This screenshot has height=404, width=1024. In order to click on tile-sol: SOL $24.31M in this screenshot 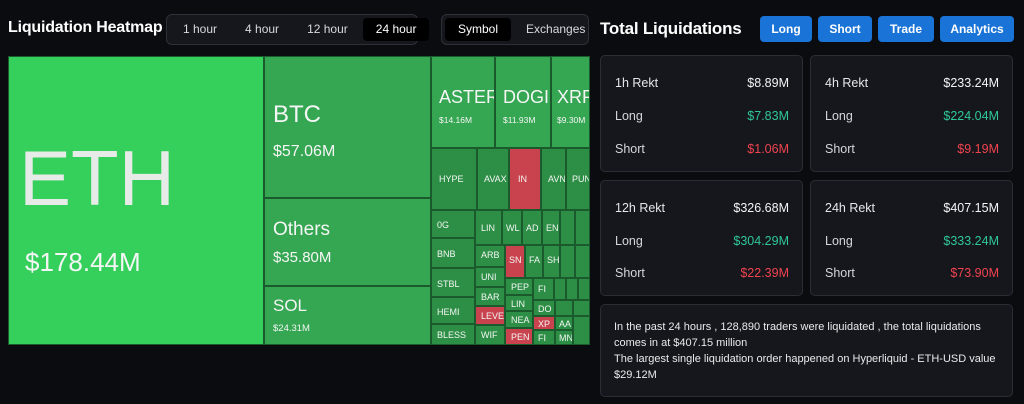, I will do `click(347, 315)`.